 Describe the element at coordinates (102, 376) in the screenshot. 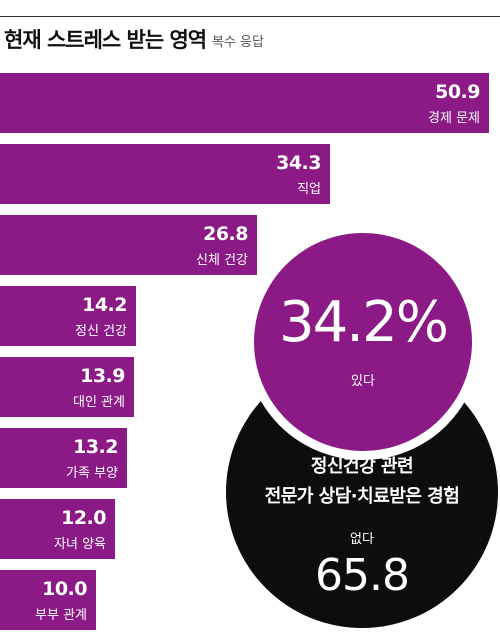

I see `bar-value-label: 13.9` at that location.